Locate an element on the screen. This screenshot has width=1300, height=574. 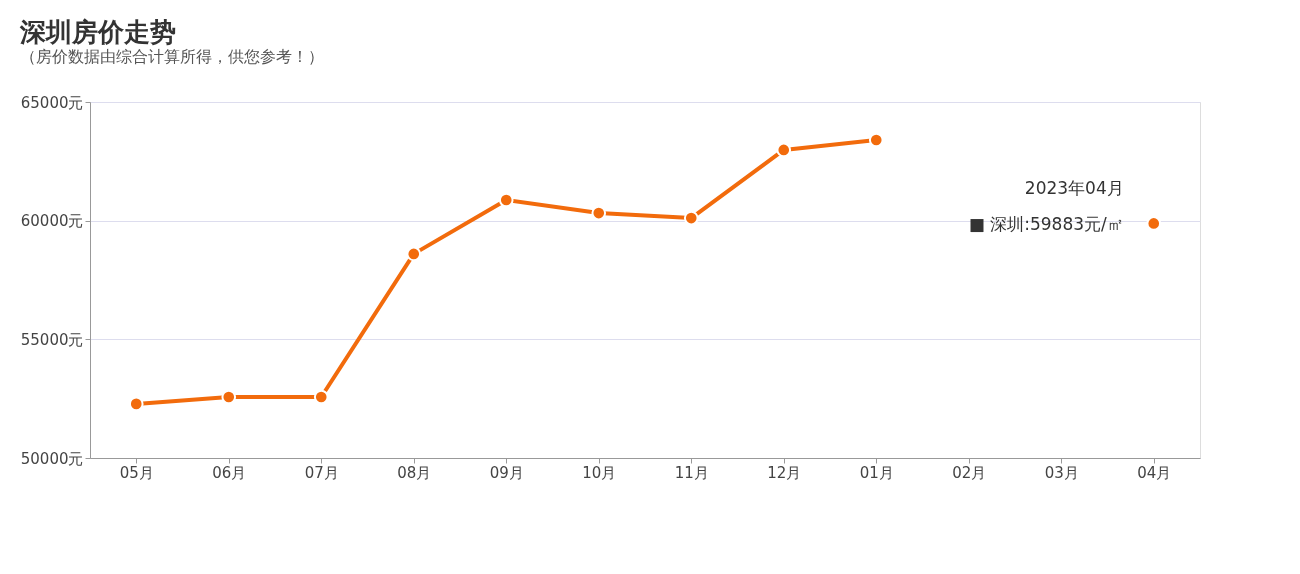
annotation: ■ 深圳:59883元/㎡ is located at coordinates (1046, 224).